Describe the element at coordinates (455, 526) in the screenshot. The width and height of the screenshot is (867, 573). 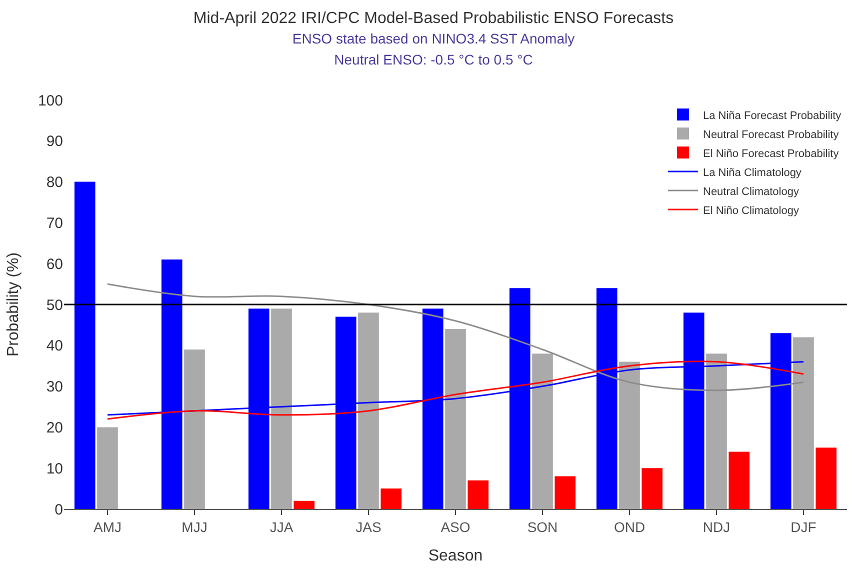
I see `x-tick-label: ASO` at that location.